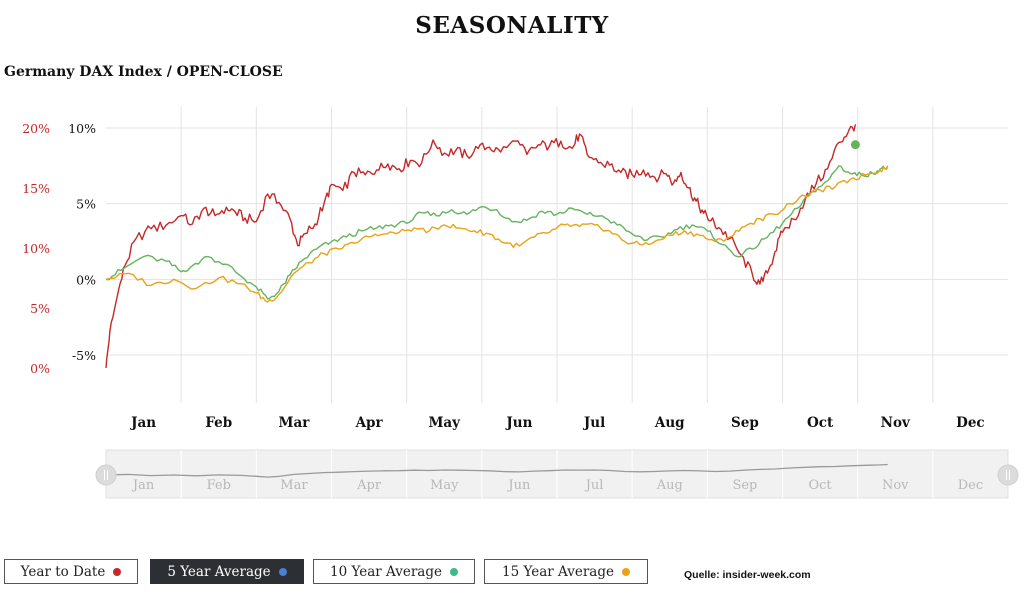  What do you see at coordinates (669, 485) in the screenshot?
I see `navigator-month-label: Aug` at bounding box center [669, 485].